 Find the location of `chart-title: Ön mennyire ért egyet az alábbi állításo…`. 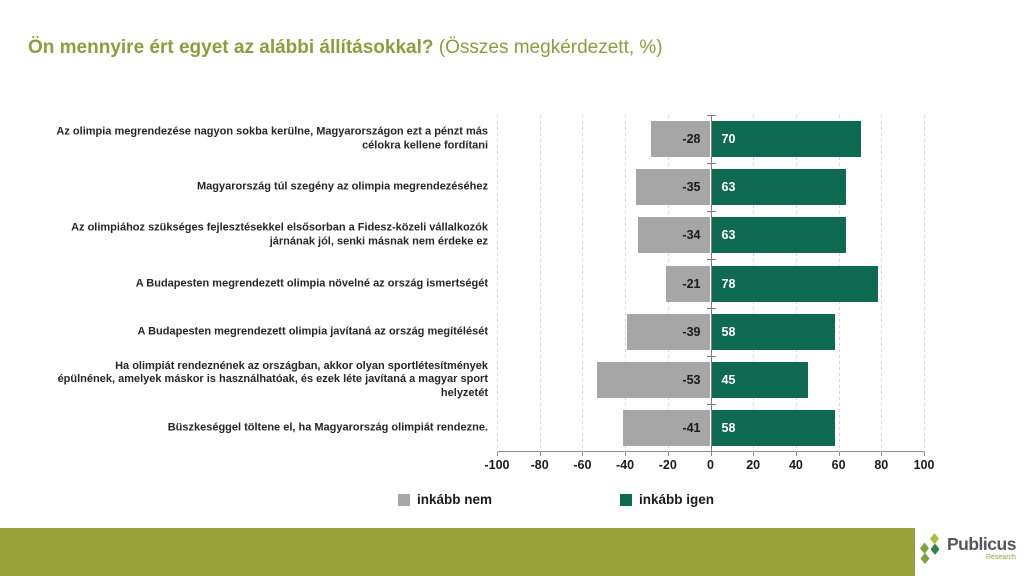

chart-title: Ön mennyire ért egyet az alábbi állításo… is located at coordinates (345, 48).